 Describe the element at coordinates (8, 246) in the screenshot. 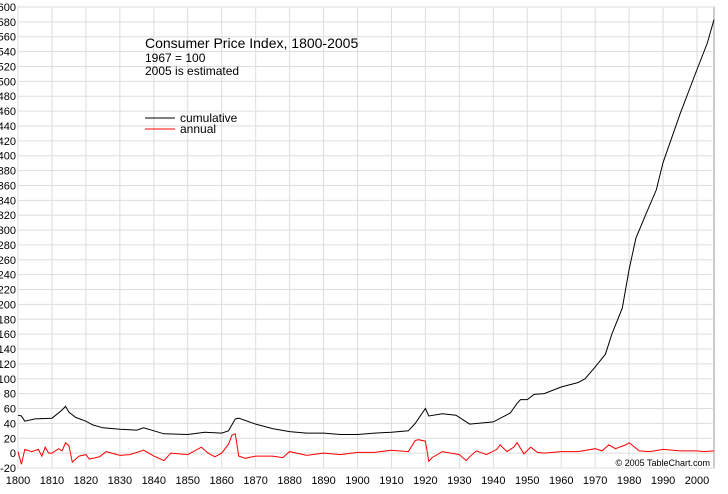

I see `y-tick-label: 280` at that location.